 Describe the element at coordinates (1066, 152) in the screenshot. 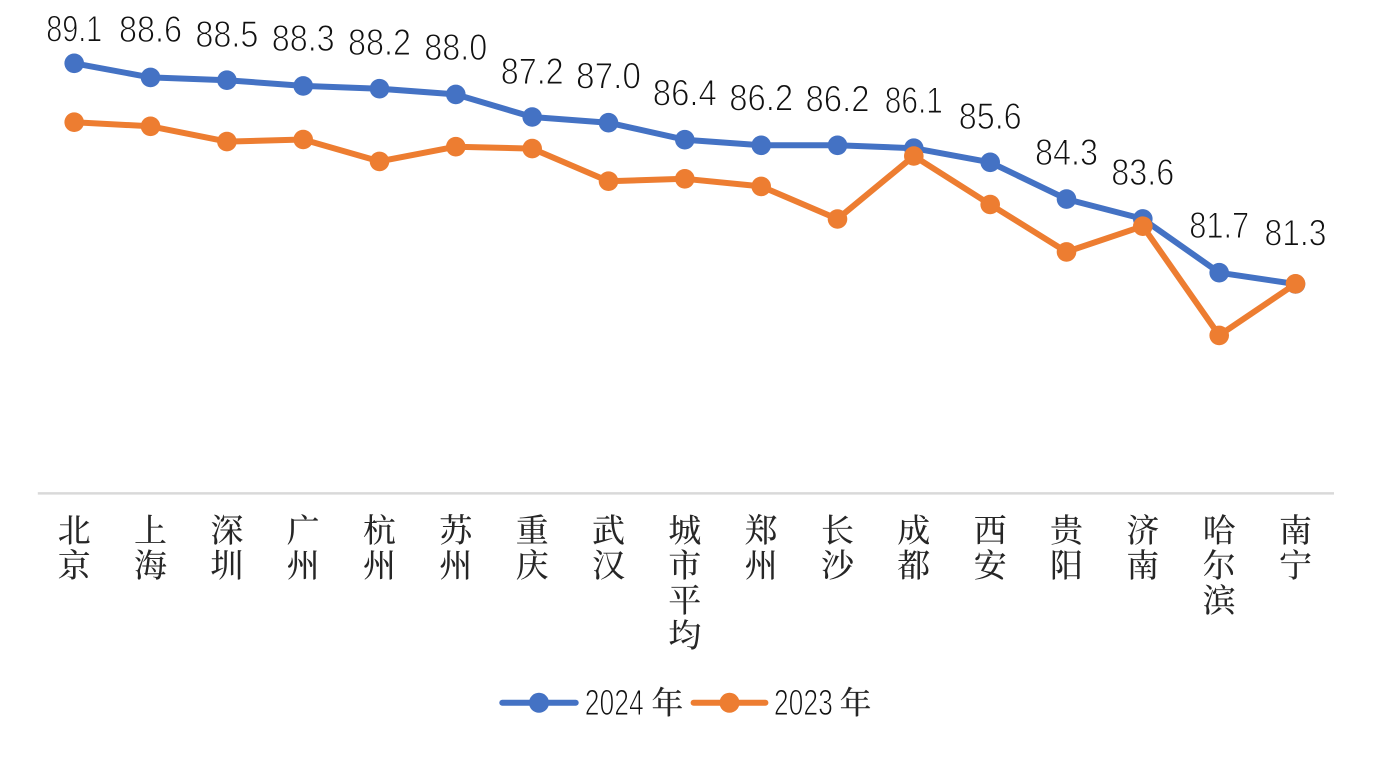

I see `svg-text: 84.3` at that location.